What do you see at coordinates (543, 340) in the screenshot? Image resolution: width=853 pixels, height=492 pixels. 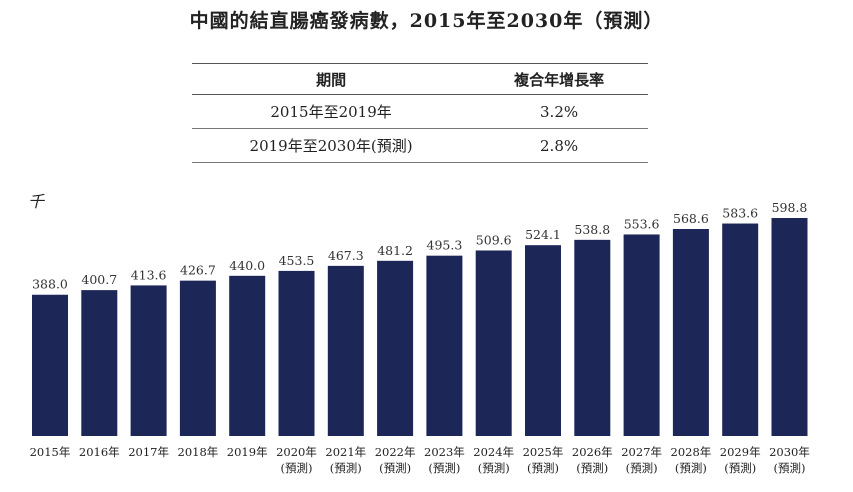 I see `bar-2025年` at bounding box center [543, 340].